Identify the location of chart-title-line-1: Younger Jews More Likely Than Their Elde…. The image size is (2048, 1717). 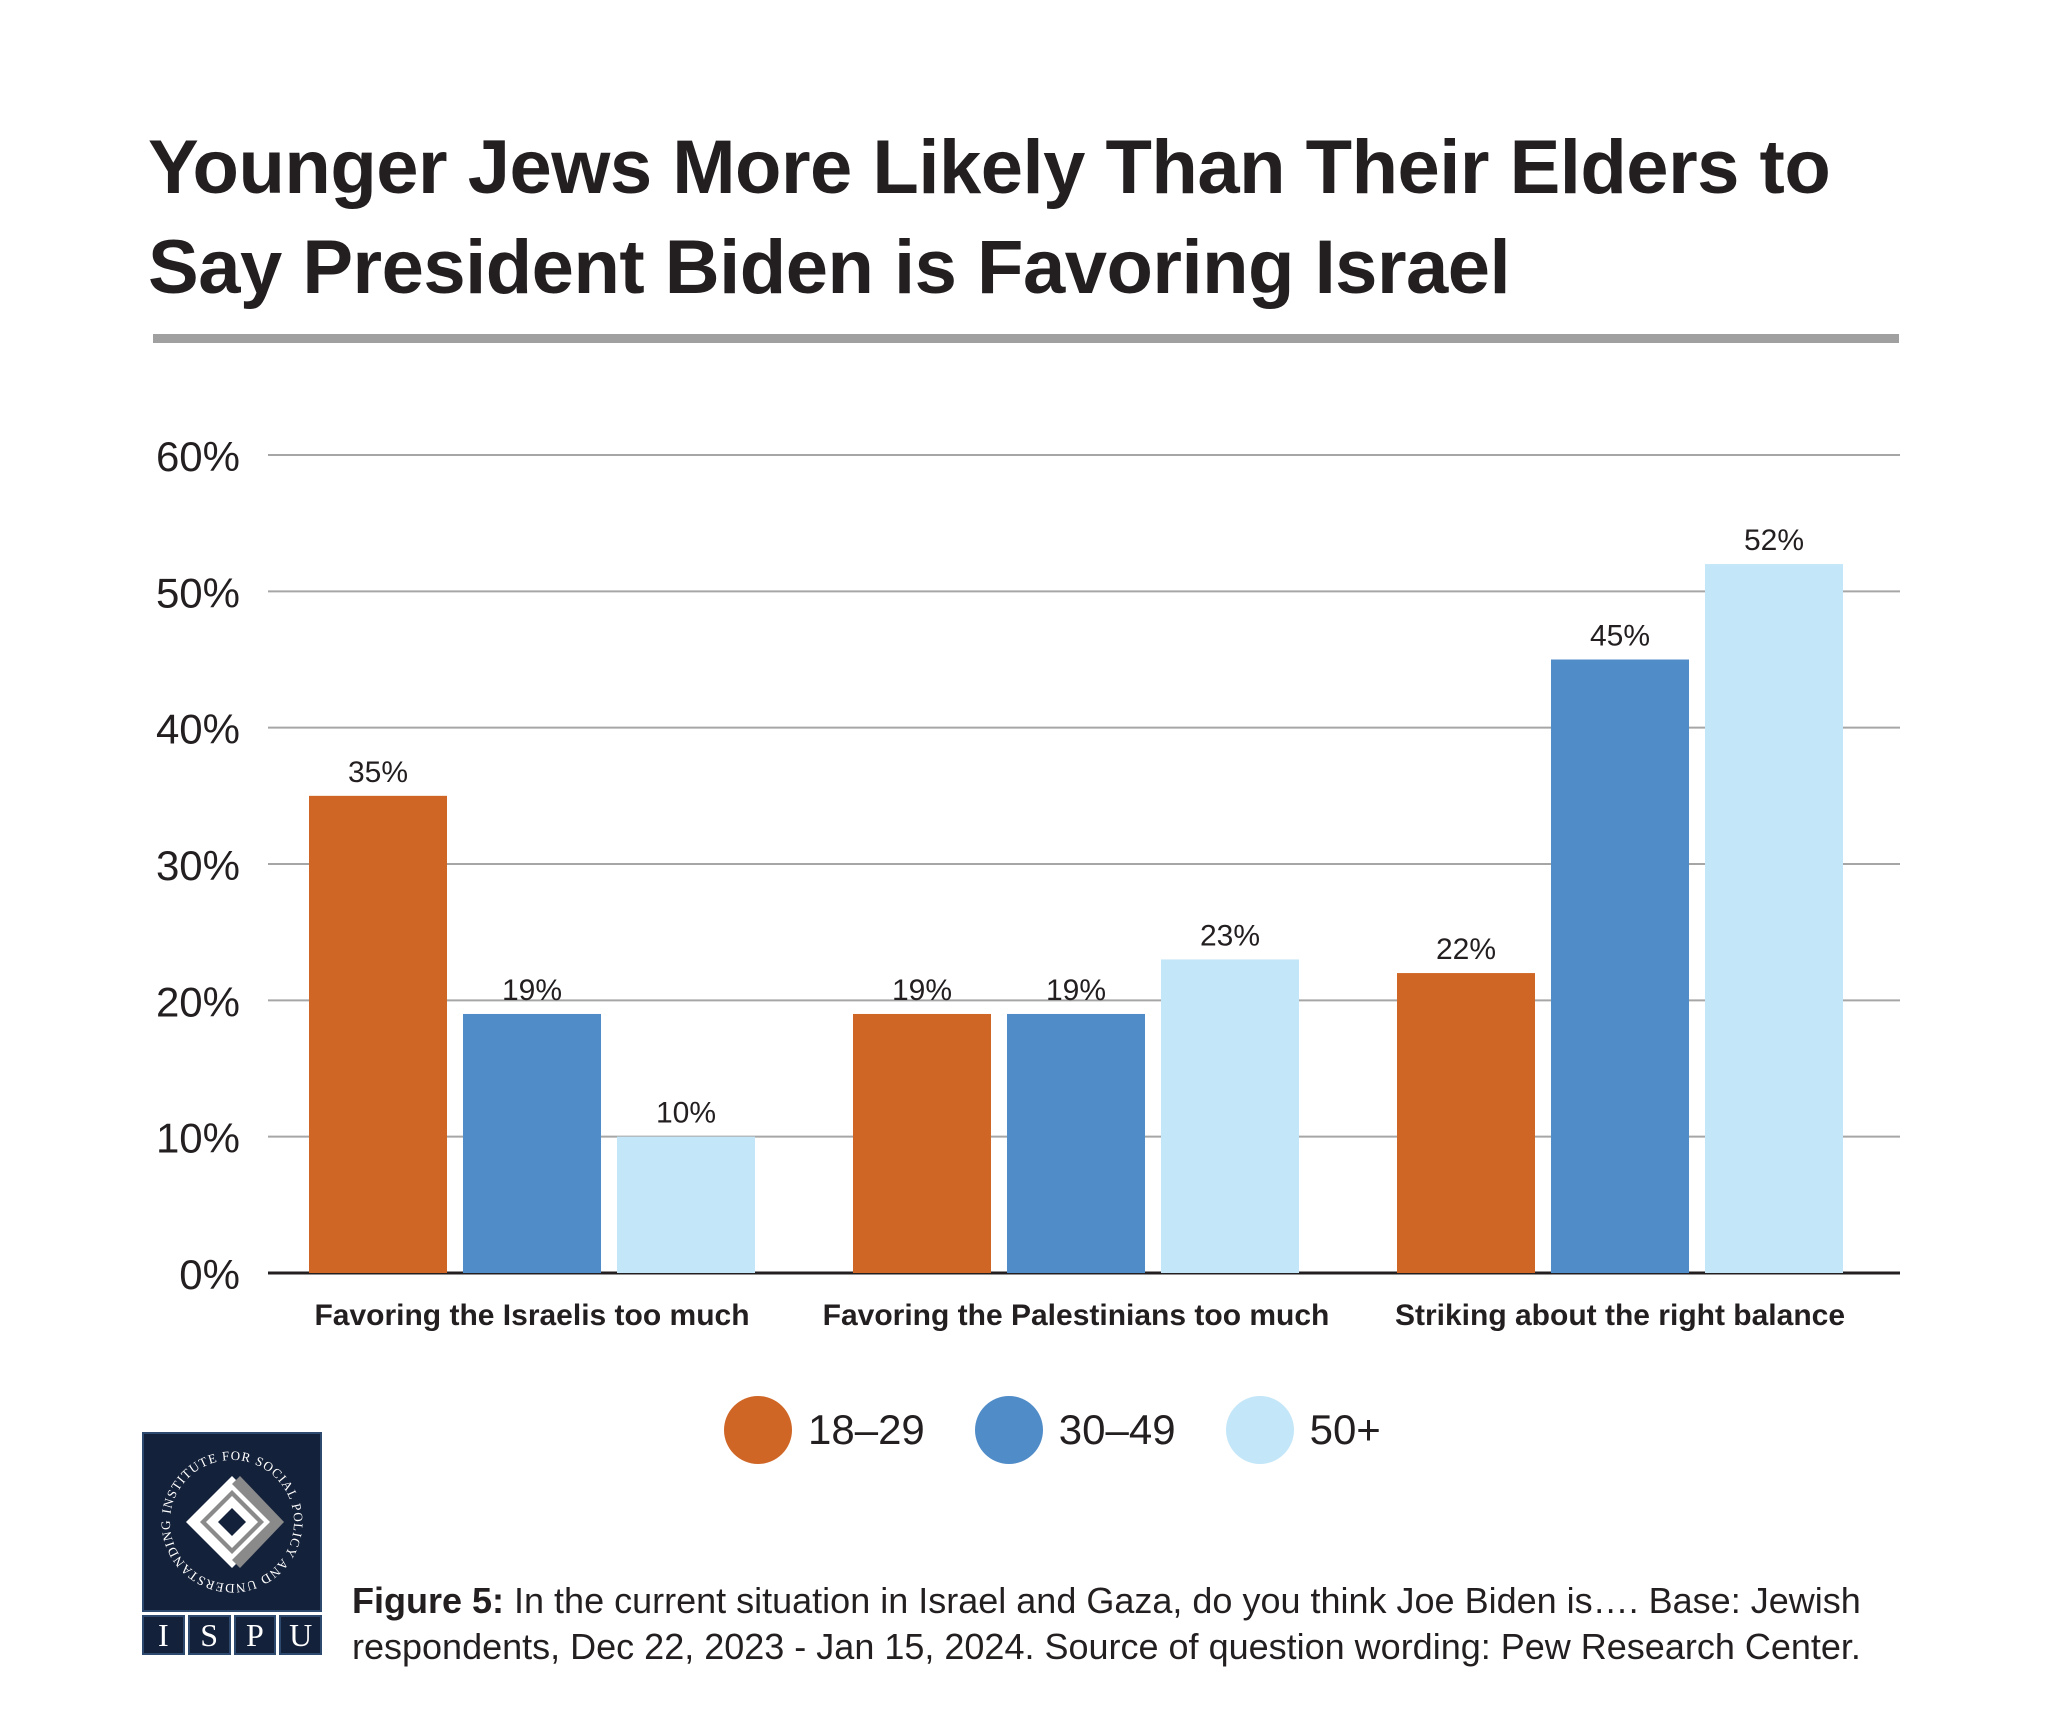
(989, 167).